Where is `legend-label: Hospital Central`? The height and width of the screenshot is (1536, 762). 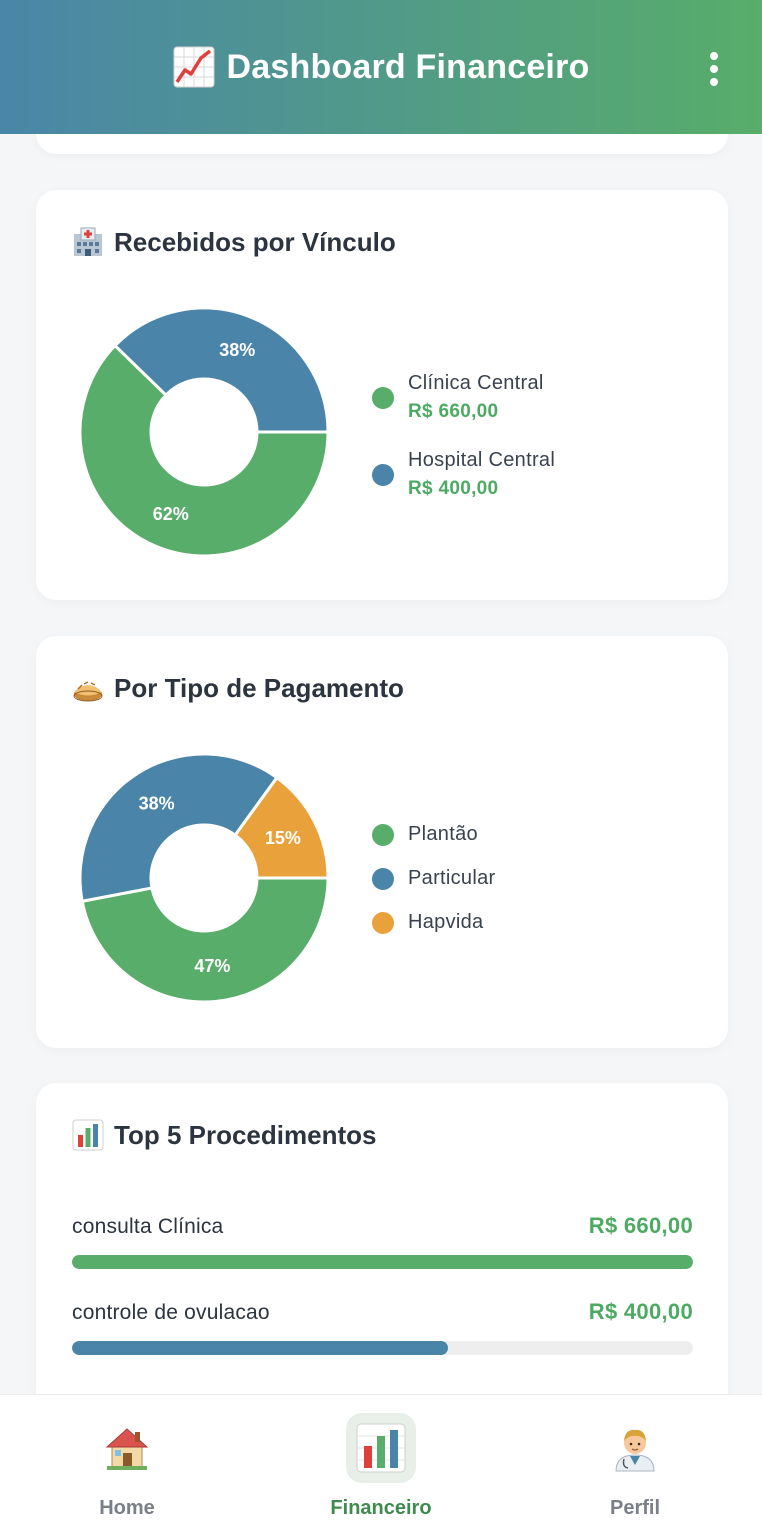 legend-label: Hospital Central is located at coordinates (482, 460).